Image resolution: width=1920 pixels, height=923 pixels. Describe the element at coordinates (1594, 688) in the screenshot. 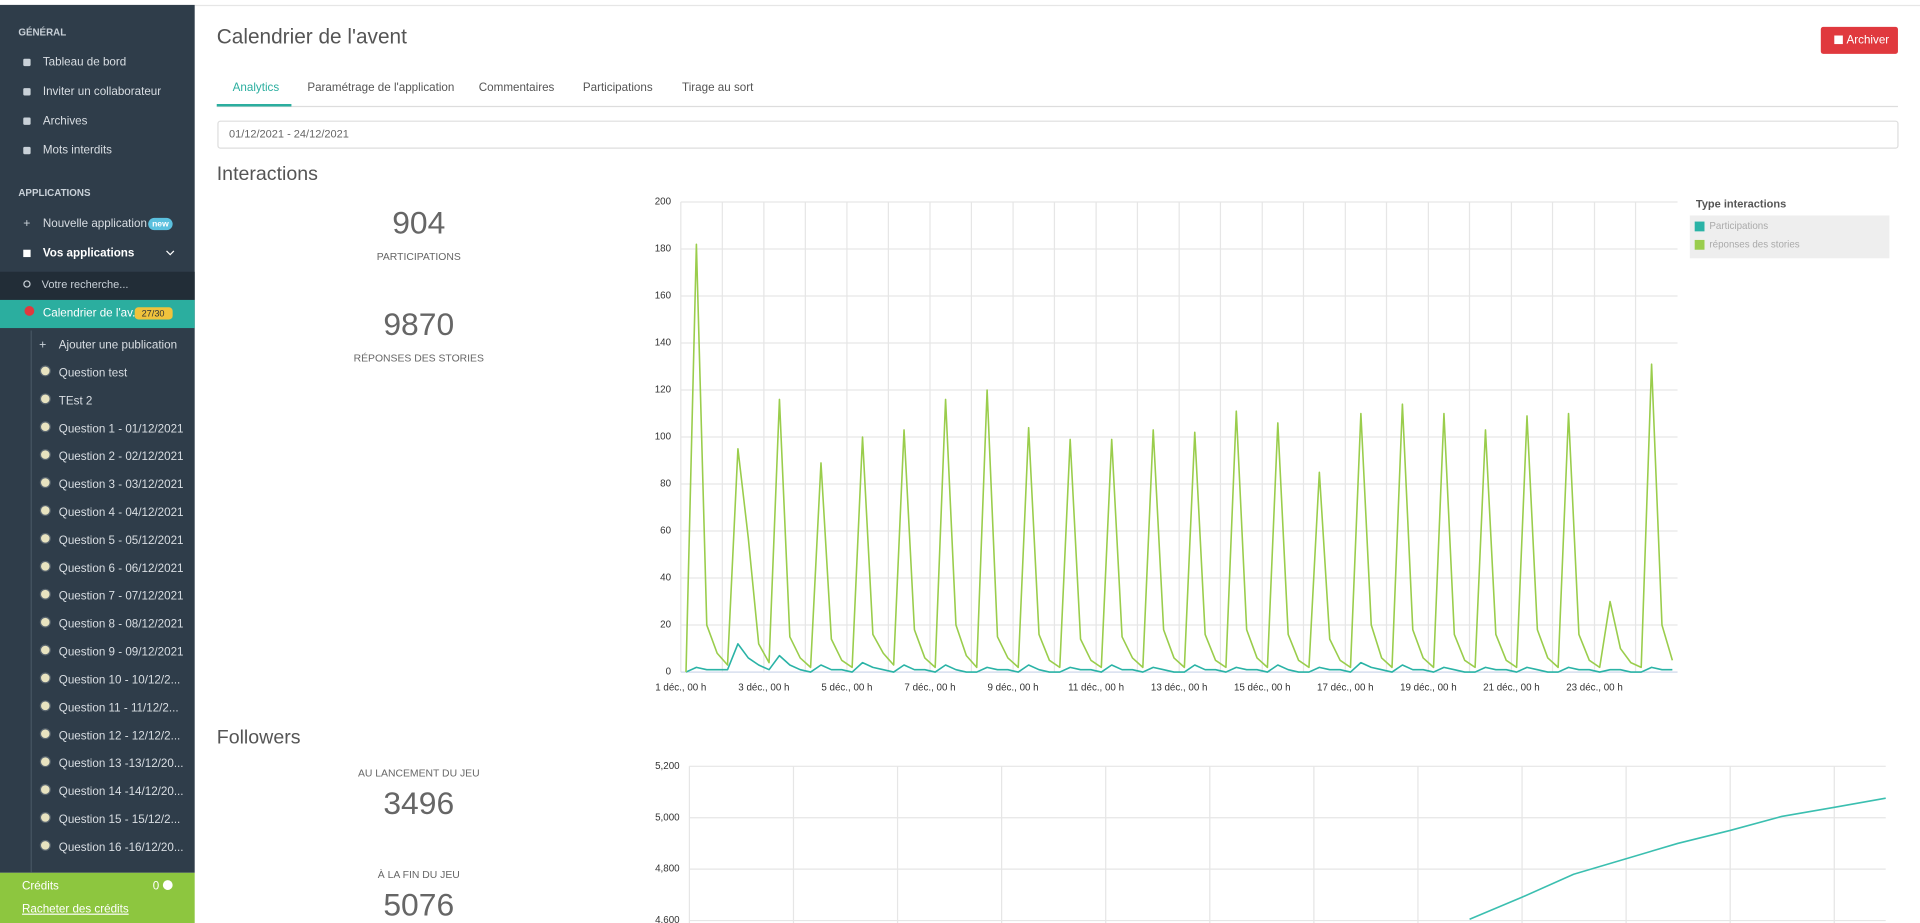

I see `x-tick-label: 23 déc., 00 h` at that location.